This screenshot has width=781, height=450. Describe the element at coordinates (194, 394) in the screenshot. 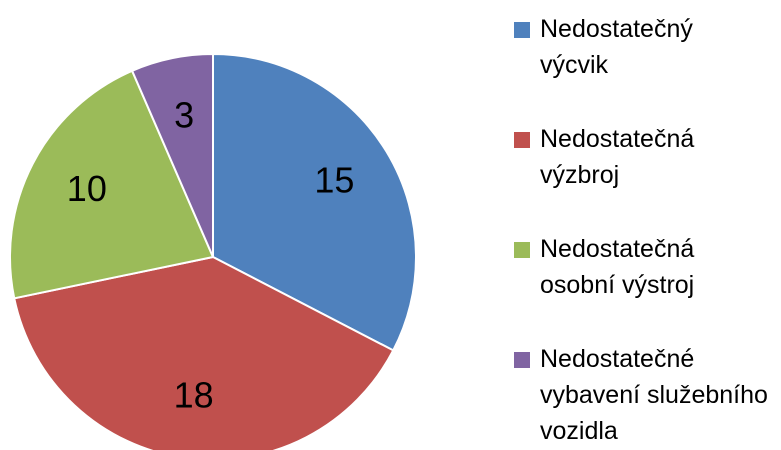

I see `data-label: 18` at that location.